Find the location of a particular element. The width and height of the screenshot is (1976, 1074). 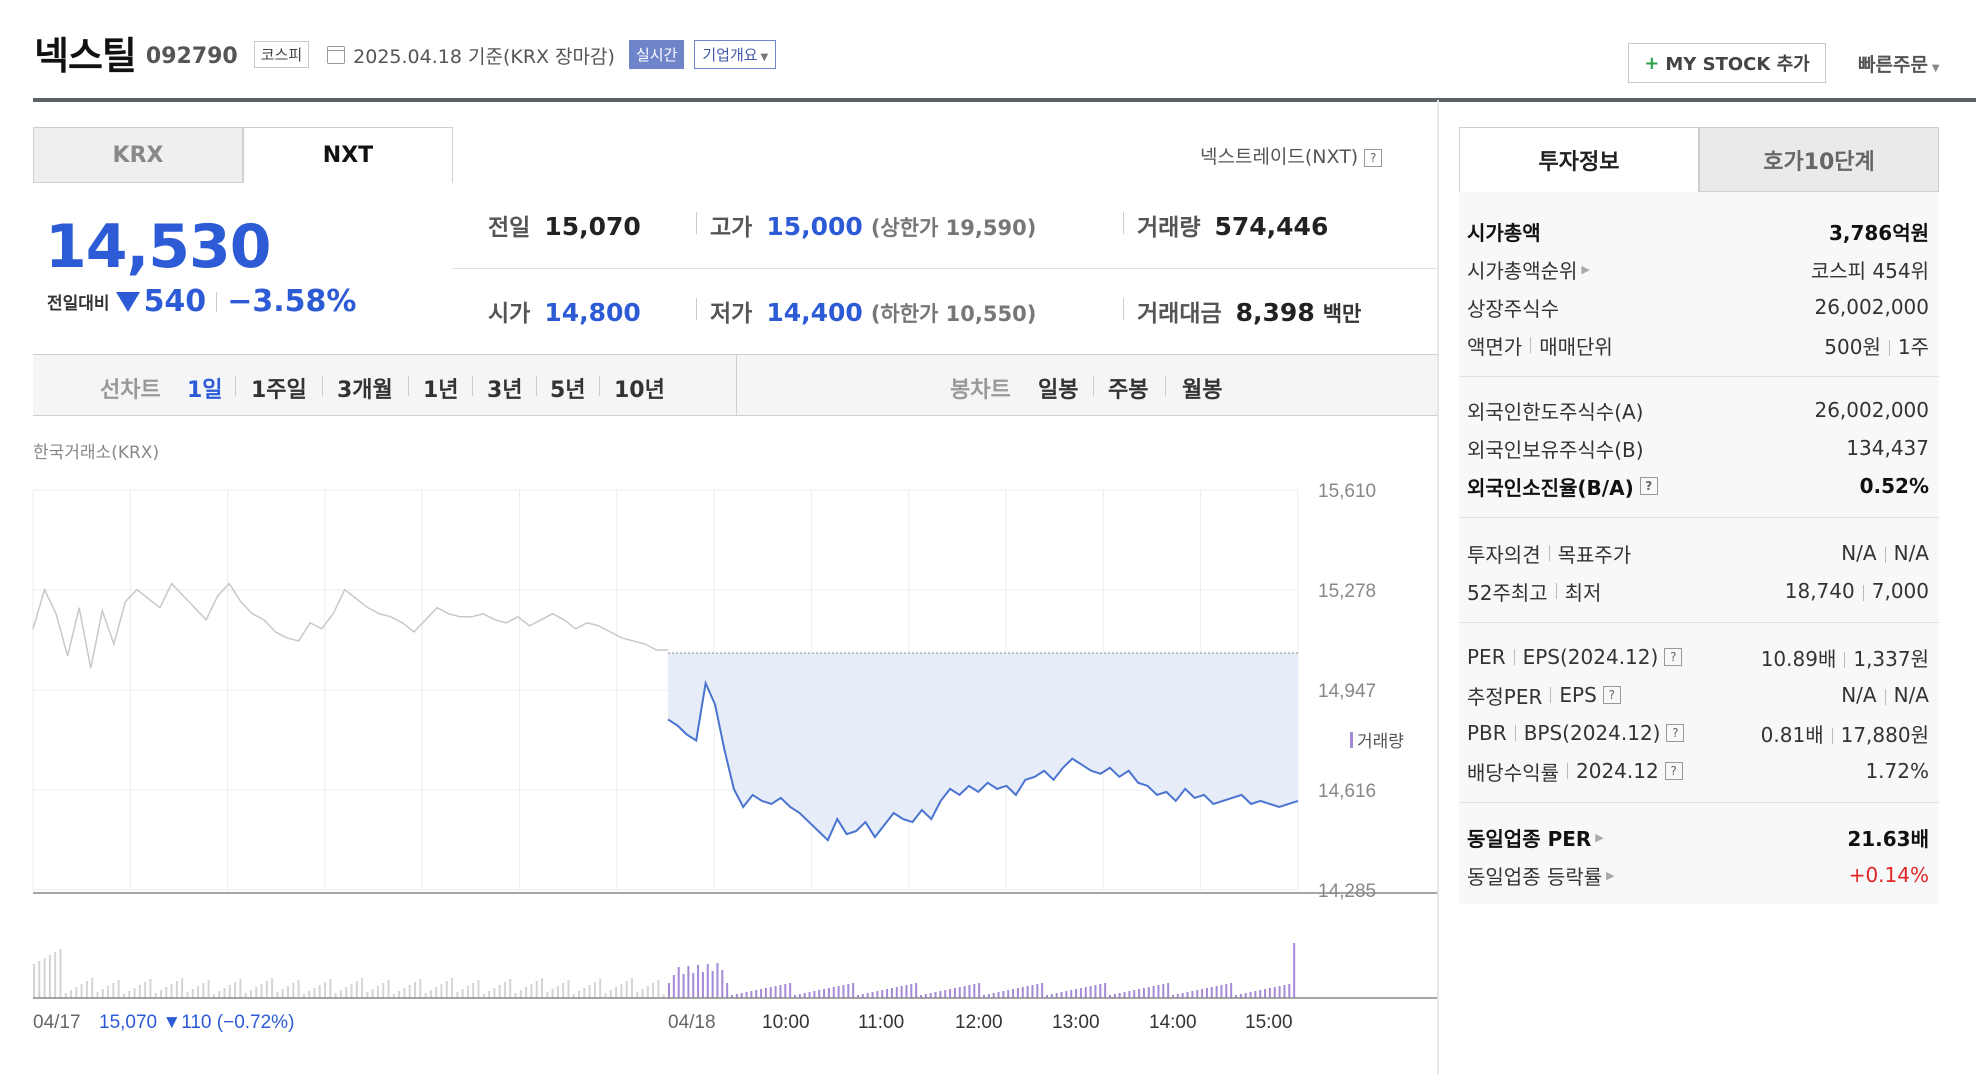

bps-value: 17,880원 is located at coordinates (1884, 734).